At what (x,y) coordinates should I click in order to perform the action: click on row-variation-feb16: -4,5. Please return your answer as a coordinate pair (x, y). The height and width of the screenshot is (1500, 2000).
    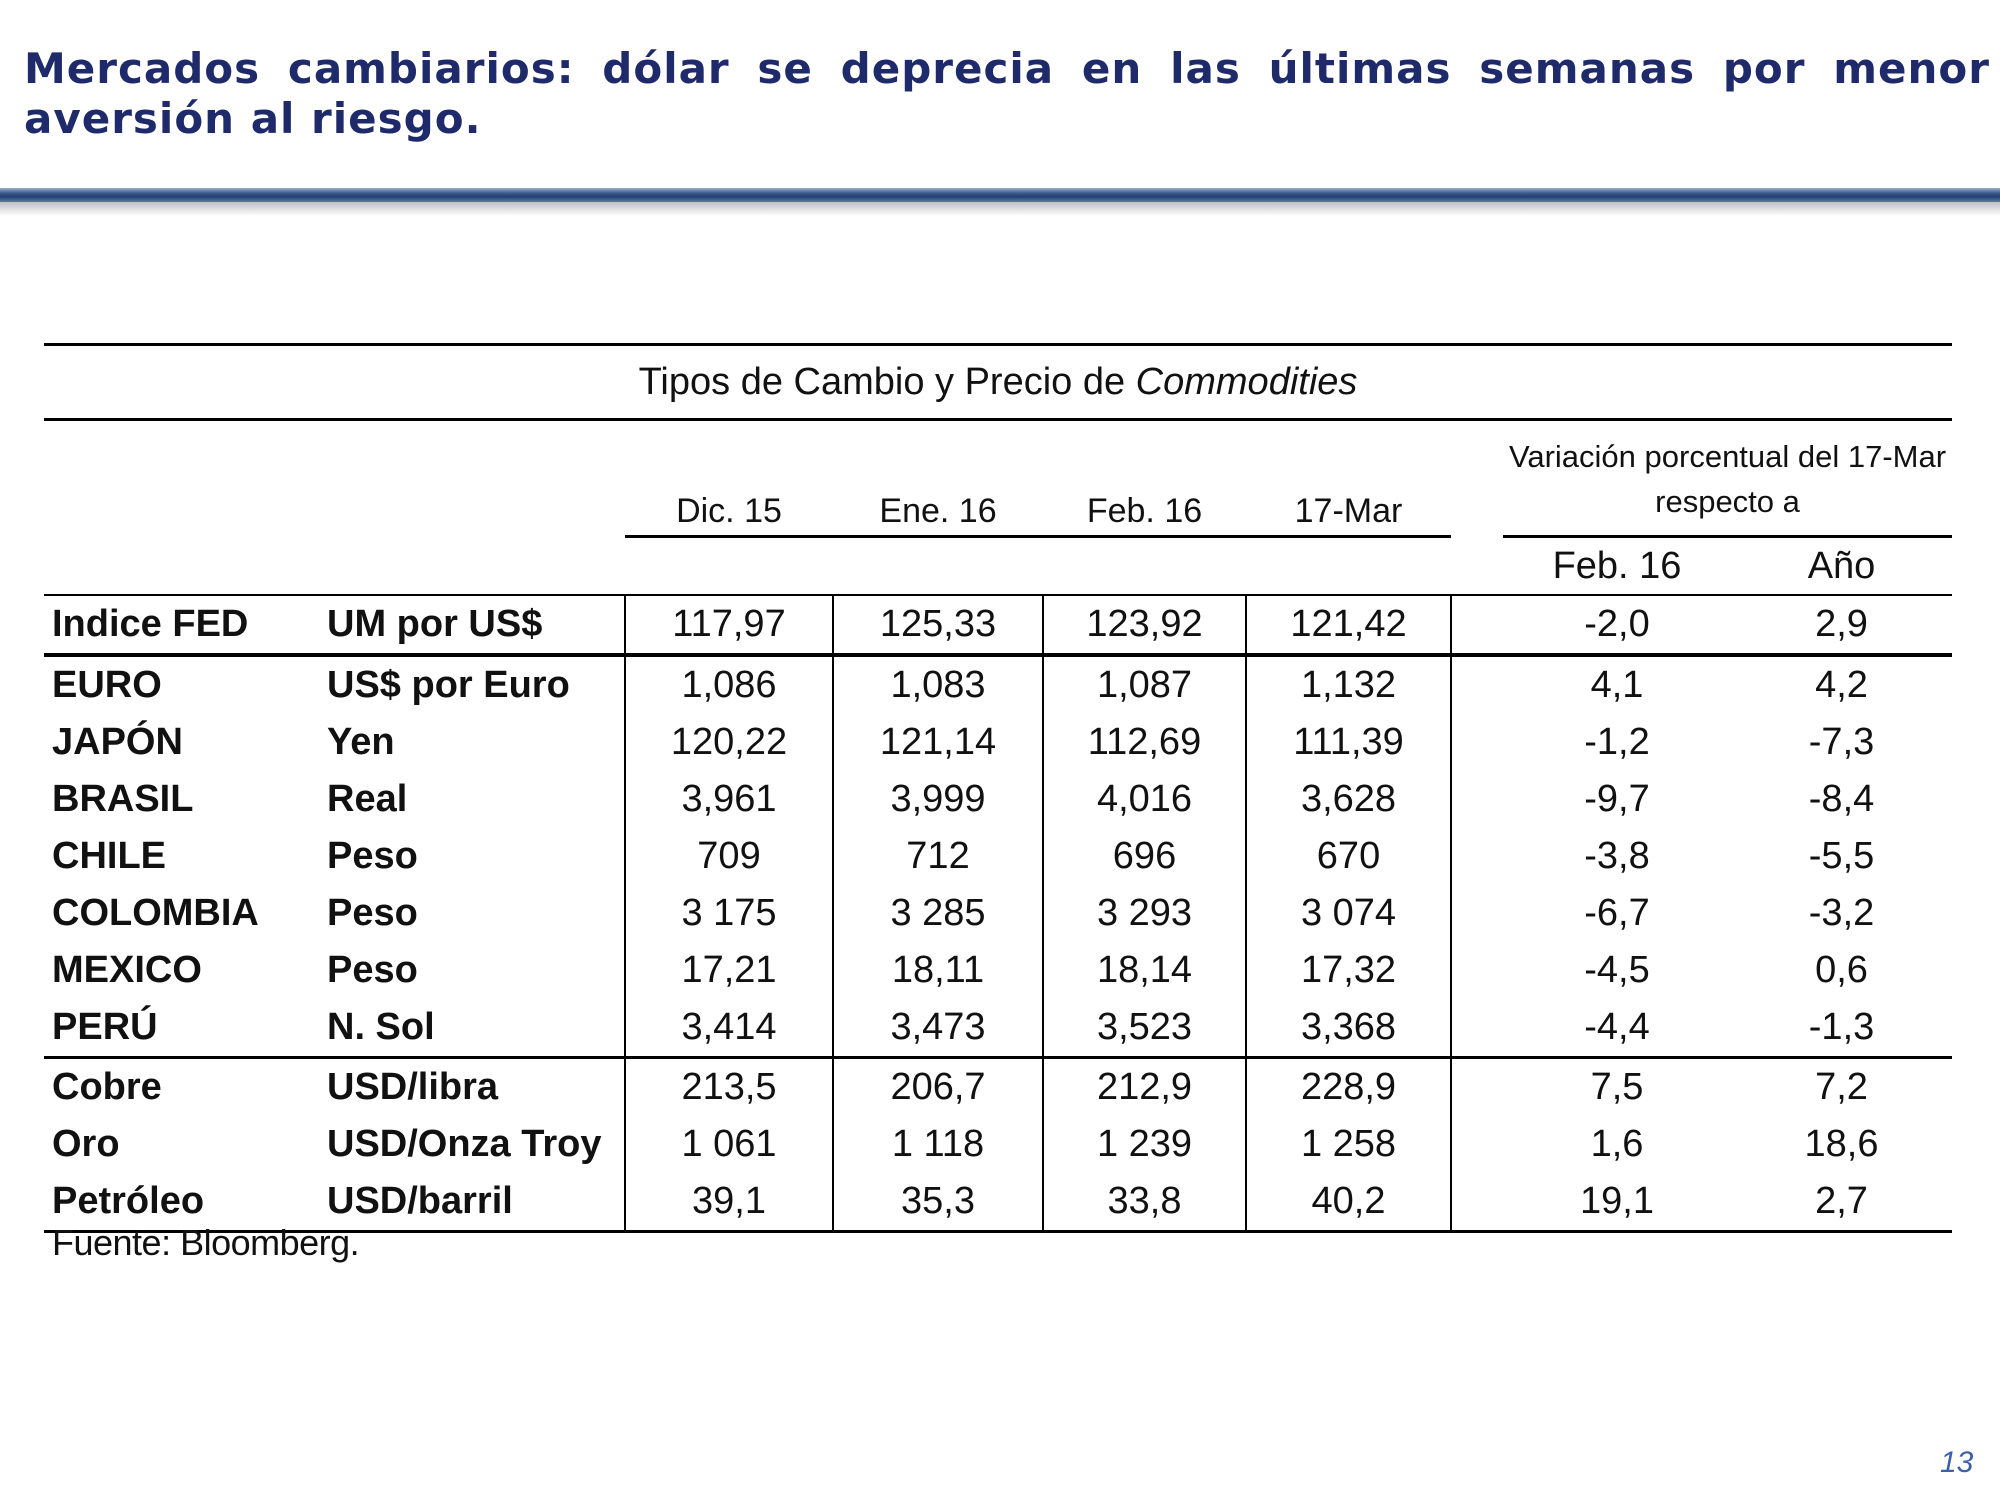
    Looking at the image, I should click on (1617, 970).